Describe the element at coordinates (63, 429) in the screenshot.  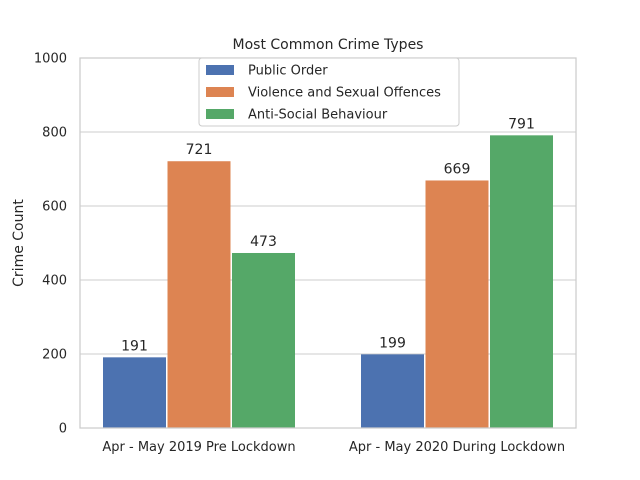
I see `y-tick-label: 0` at that location.